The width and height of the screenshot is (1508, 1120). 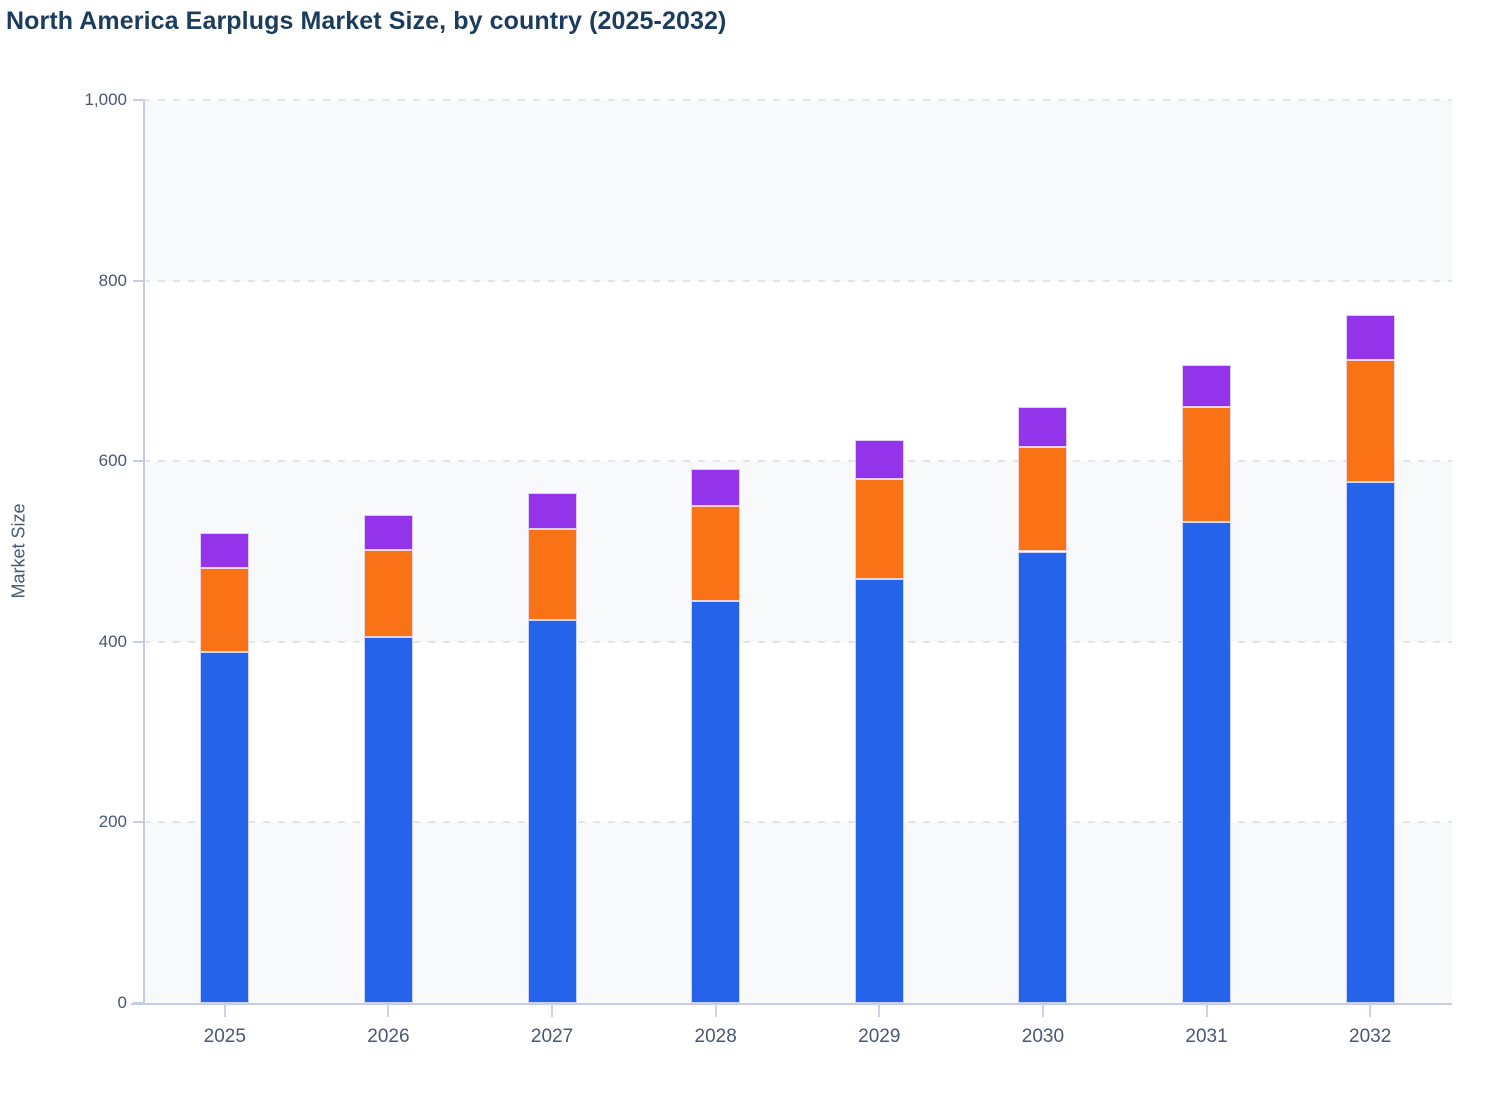 I want to click on bar-segment-2030-series-blue, so click(x=1043, y=777).